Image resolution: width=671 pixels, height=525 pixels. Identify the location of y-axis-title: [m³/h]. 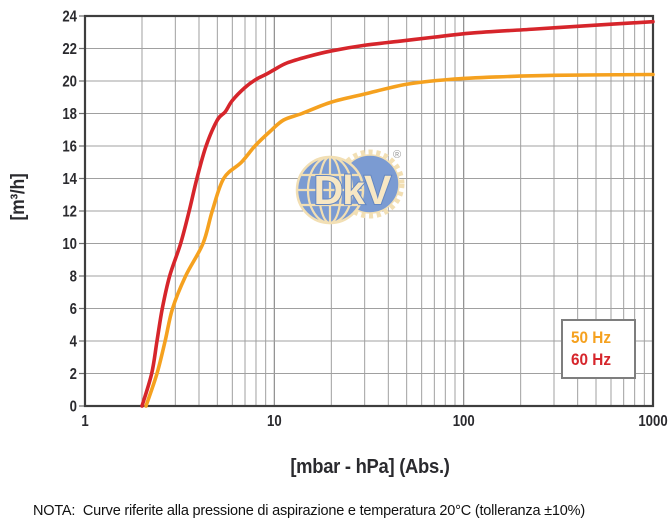
(18, 197).